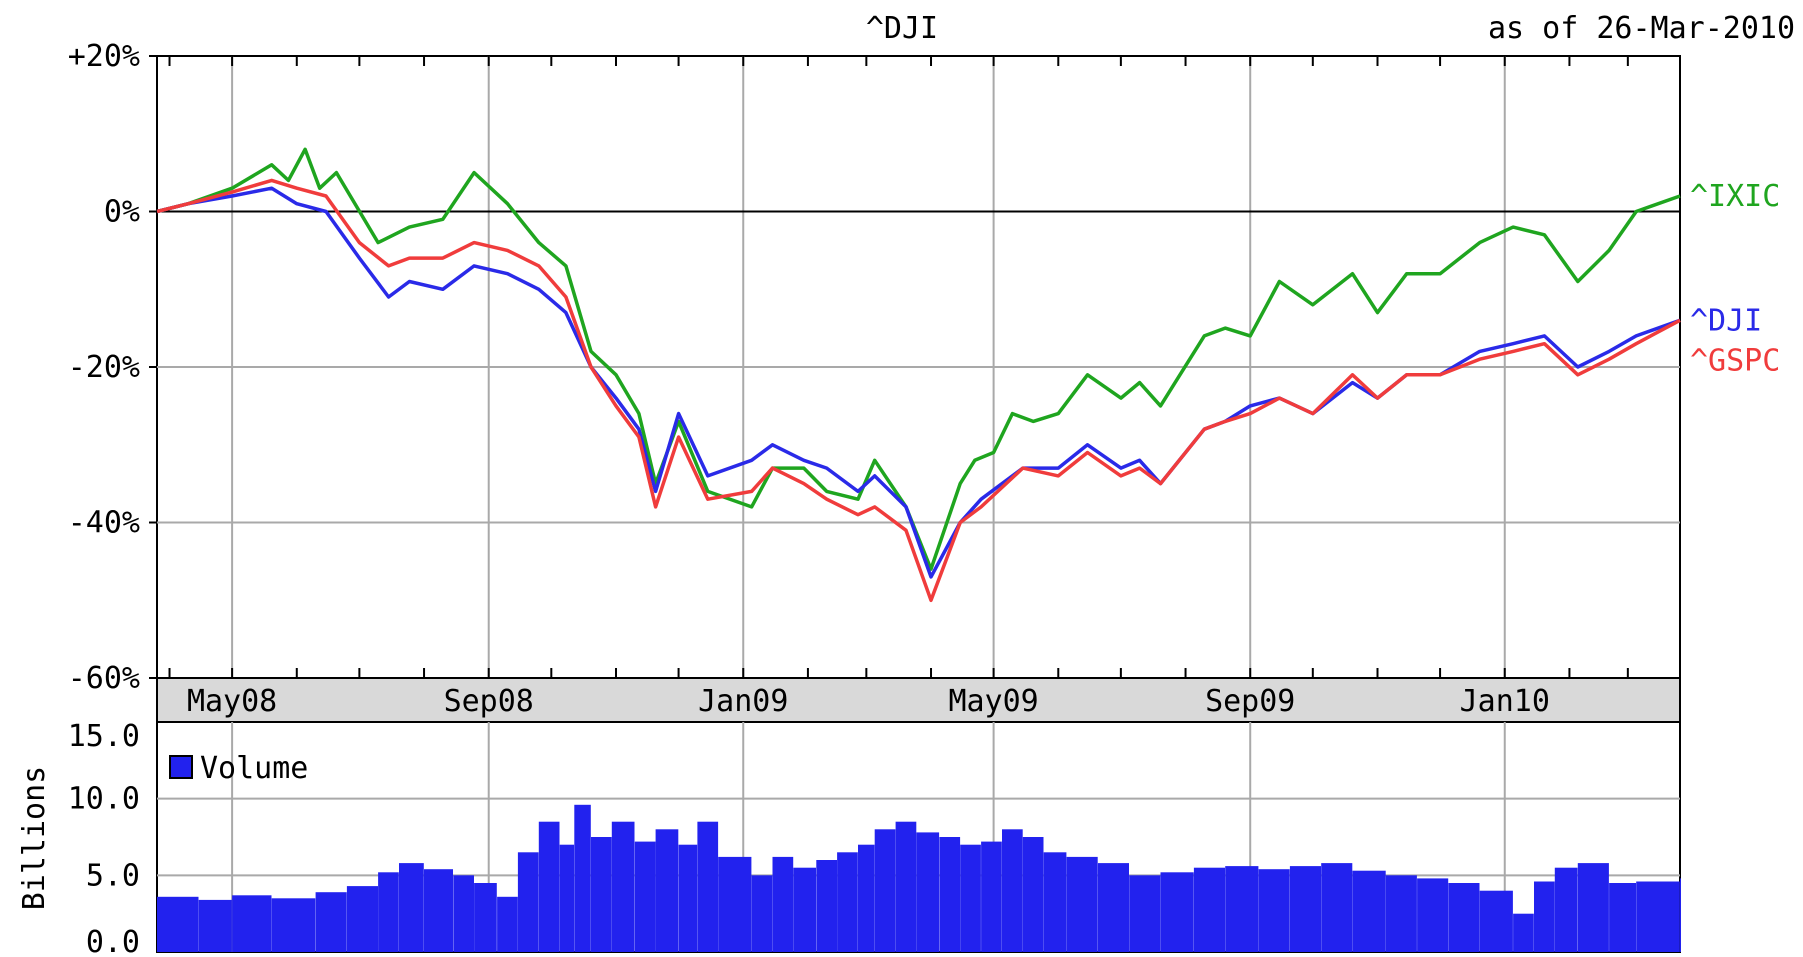 This screenshot has height=957, width=1803. I want to click on price-y-tick-label: -60%, so click(104, 678).